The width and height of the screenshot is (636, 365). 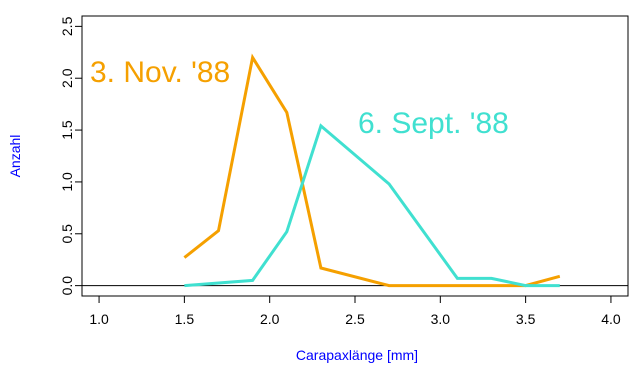 What do you see at coordinates (185, 319) in the screenshot?
I see `x-tick-label: 1.5` at bounding box center [185, 319].